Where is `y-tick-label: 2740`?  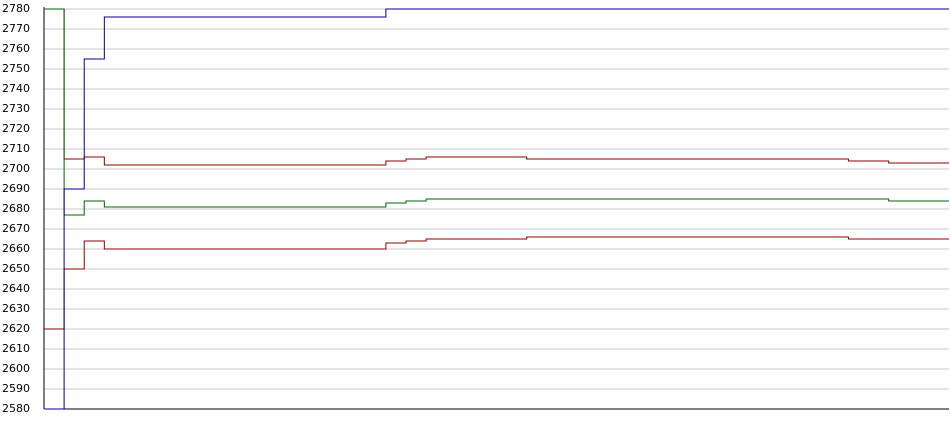
y-tick-label: 2740 is located at coordinates (16, 88).